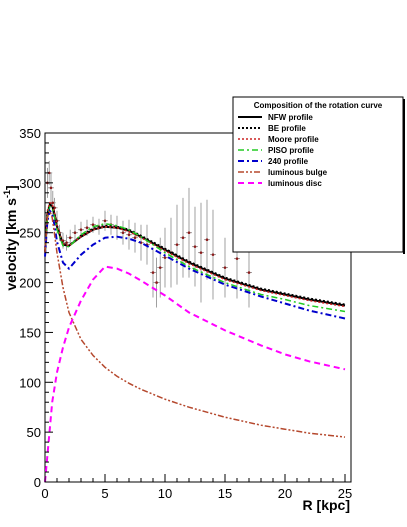  What do you see at coordinates (318, 105) in the screenshot?
I see `legend-title: Composition of the rotation curve` at bounding box center [318, 105].